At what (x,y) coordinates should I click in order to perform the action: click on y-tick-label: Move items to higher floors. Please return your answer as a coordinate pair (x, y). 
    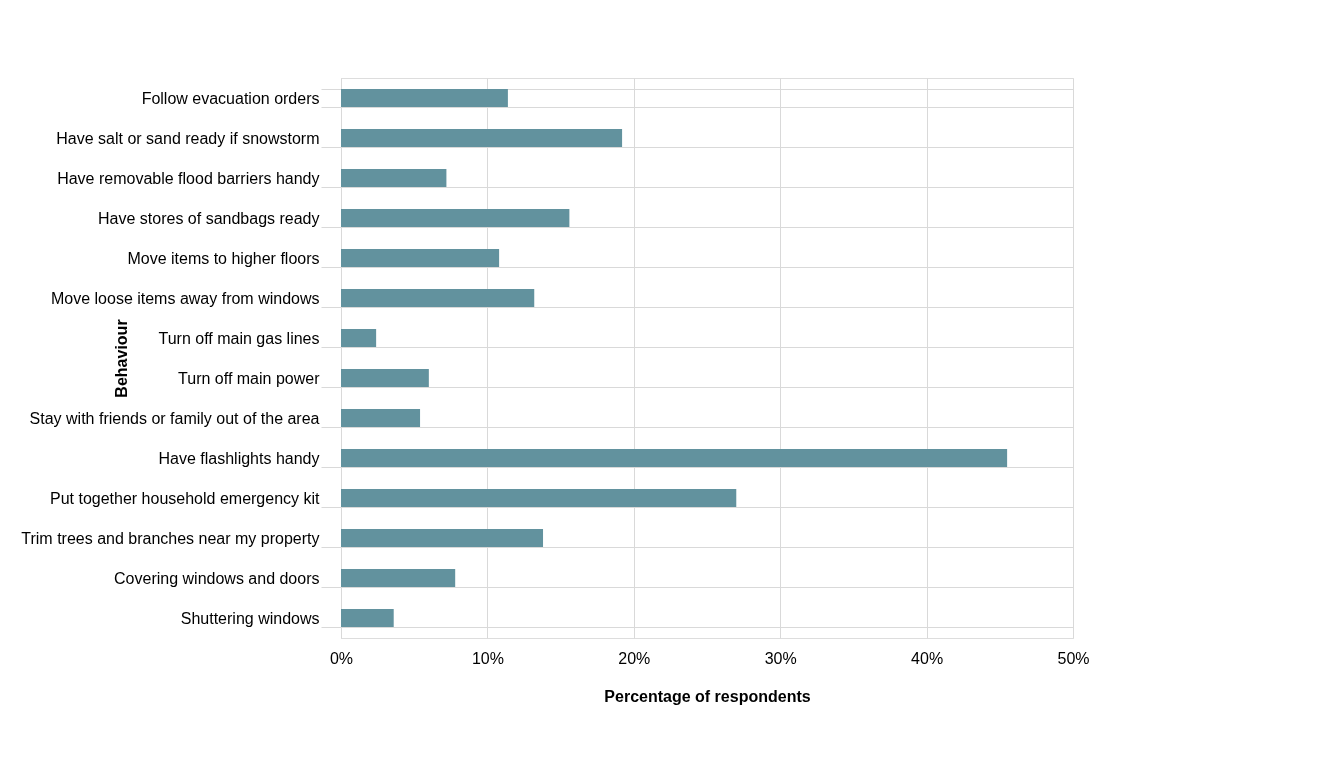
    Looking at the image, I should click on (223, 258).